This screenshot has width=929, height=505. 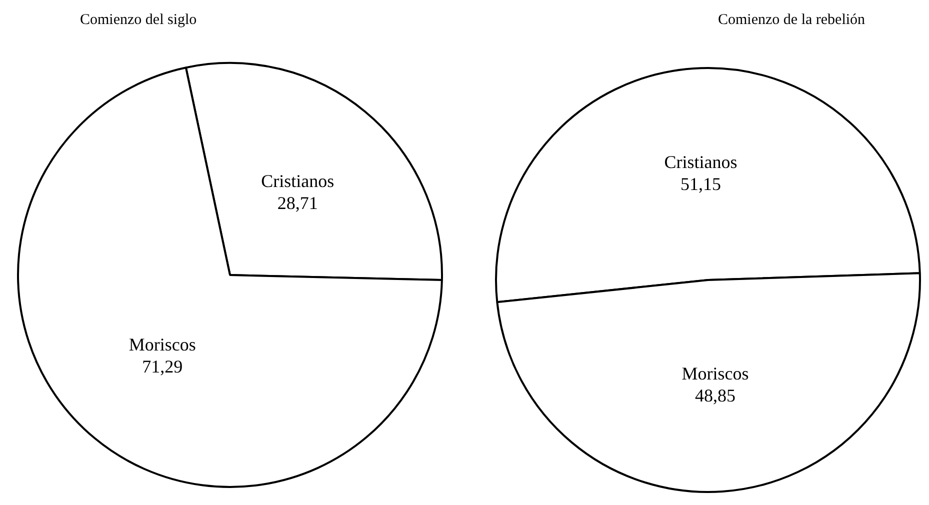 What do you see at coordinates (700, 184) in the screenshot?
I see `data-label: 51,15` at bounding box center [700, 184].